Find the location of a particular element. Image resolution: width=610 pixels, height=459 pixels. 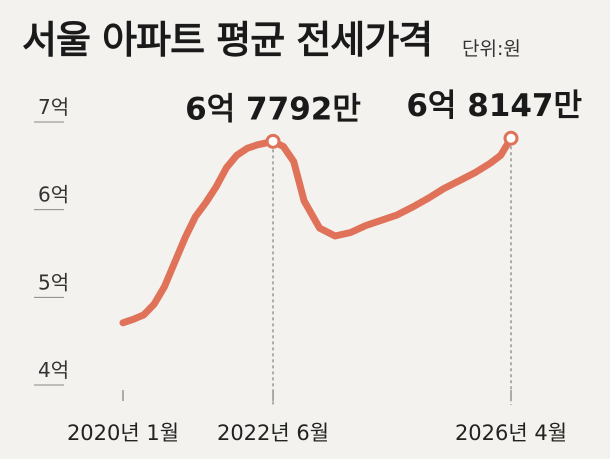

callout-layer: 6억 7792만 6억 8147만 is located at coordinates (383, 107).